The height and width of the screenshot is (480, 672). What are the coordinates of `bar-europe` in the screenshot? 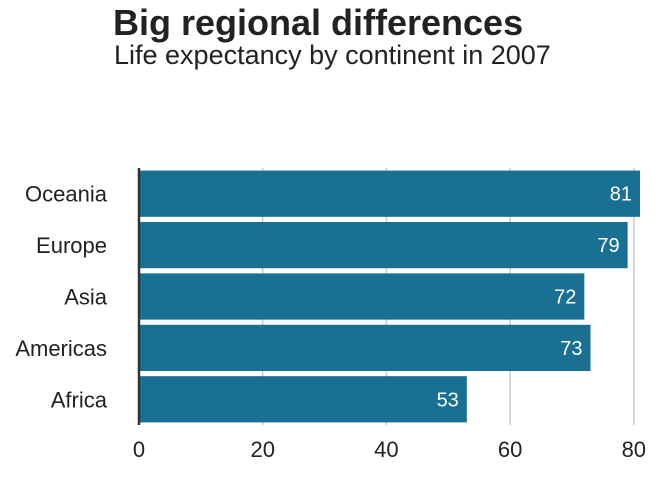 It's located at (383, 245).